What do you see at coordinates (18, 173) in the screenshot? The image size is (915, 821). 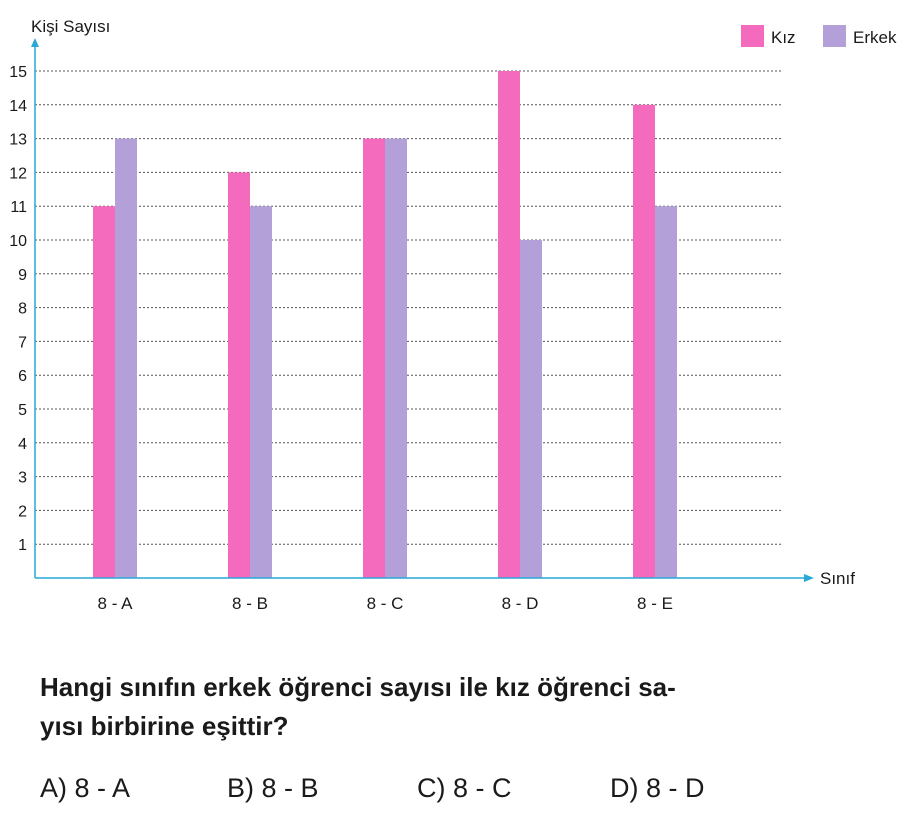 I see `y-tick-label: 12` at bounding box center [18, 173].